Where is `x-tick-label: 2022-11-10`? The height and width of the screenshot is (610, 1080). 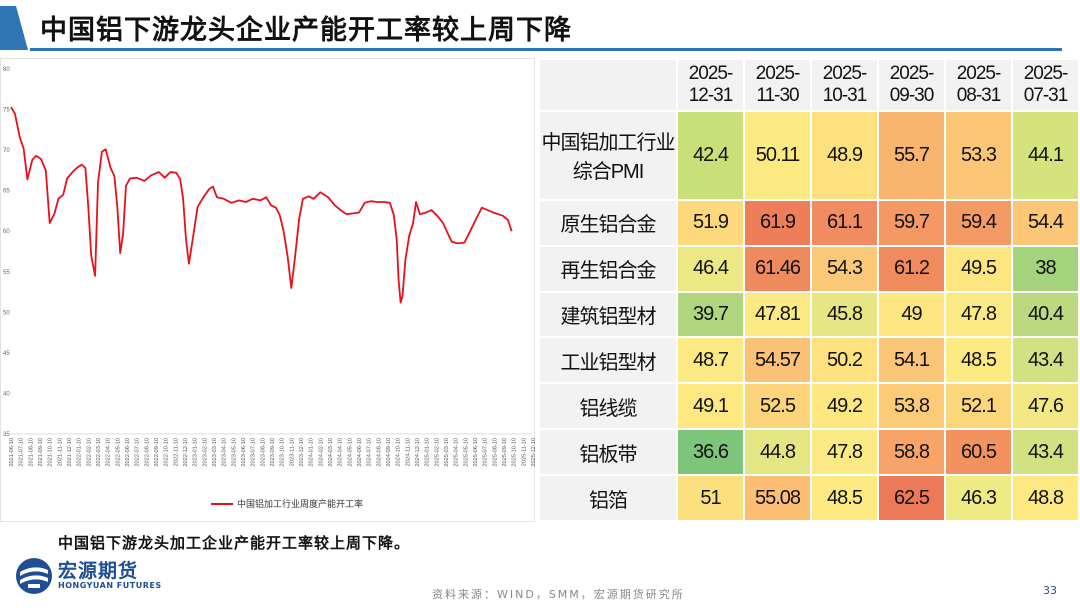 x-tick-label: 2022-11-10 is located at coordinates (176, 452).